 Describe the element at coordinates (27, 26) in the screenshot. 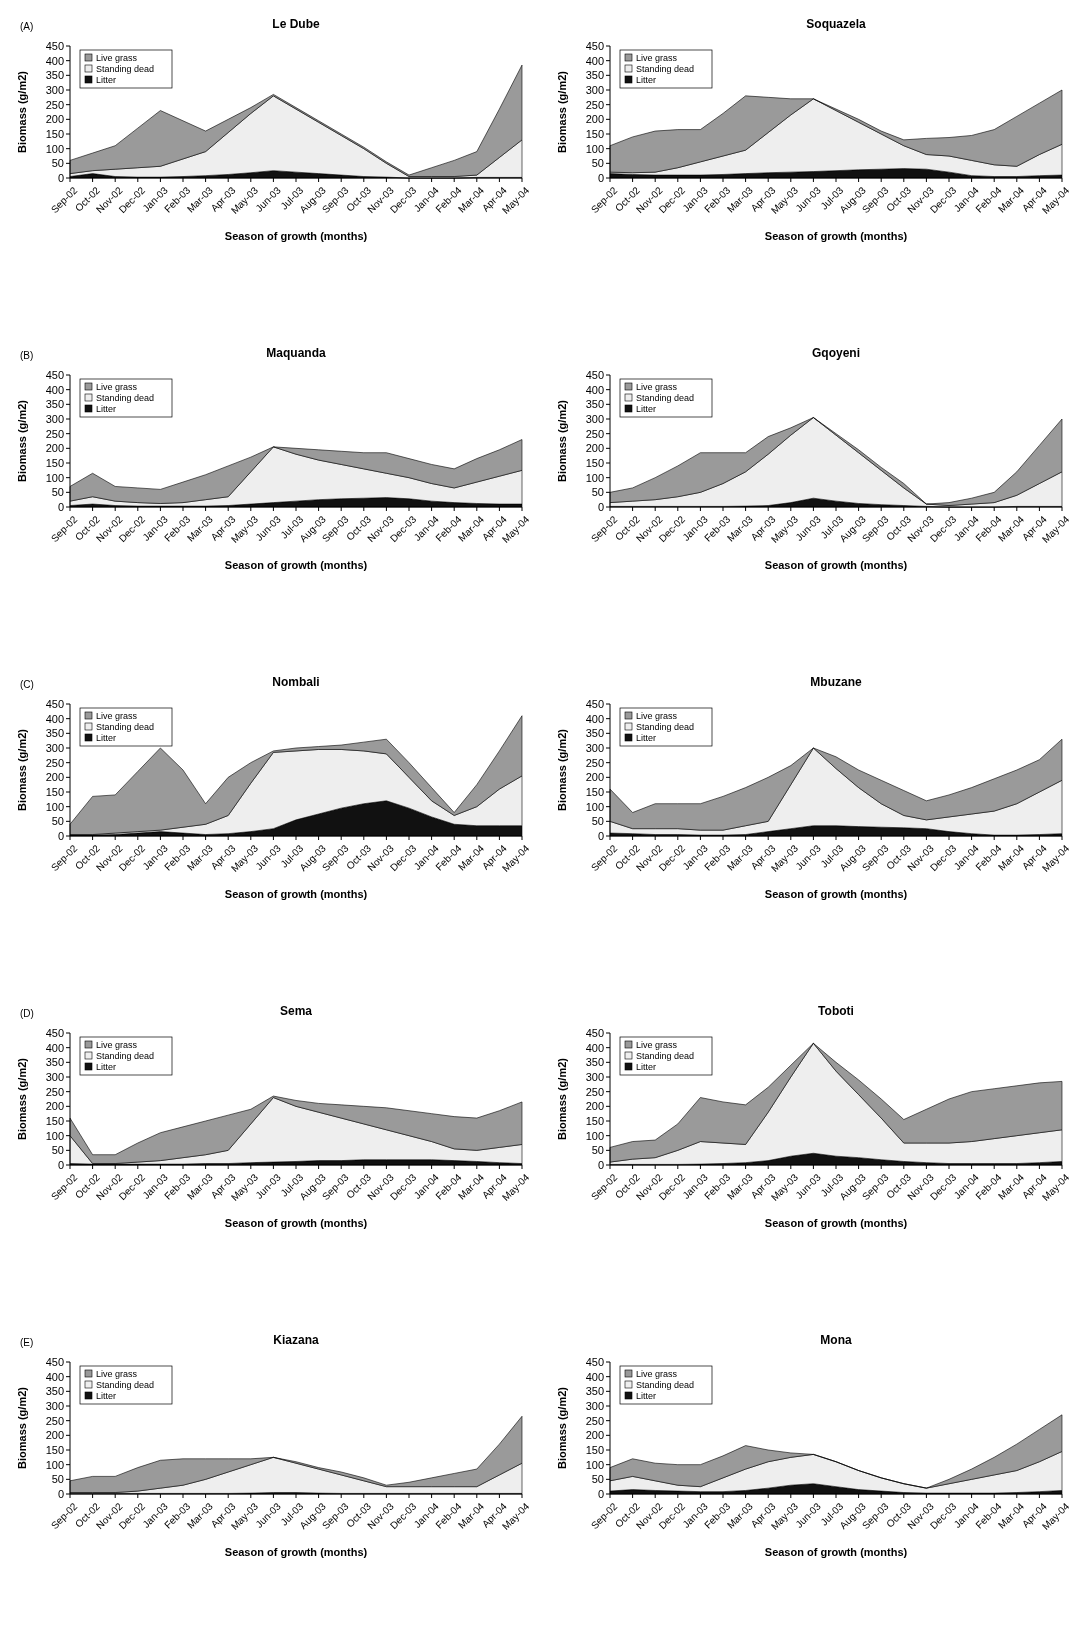

I see `text: (A)` at that location.